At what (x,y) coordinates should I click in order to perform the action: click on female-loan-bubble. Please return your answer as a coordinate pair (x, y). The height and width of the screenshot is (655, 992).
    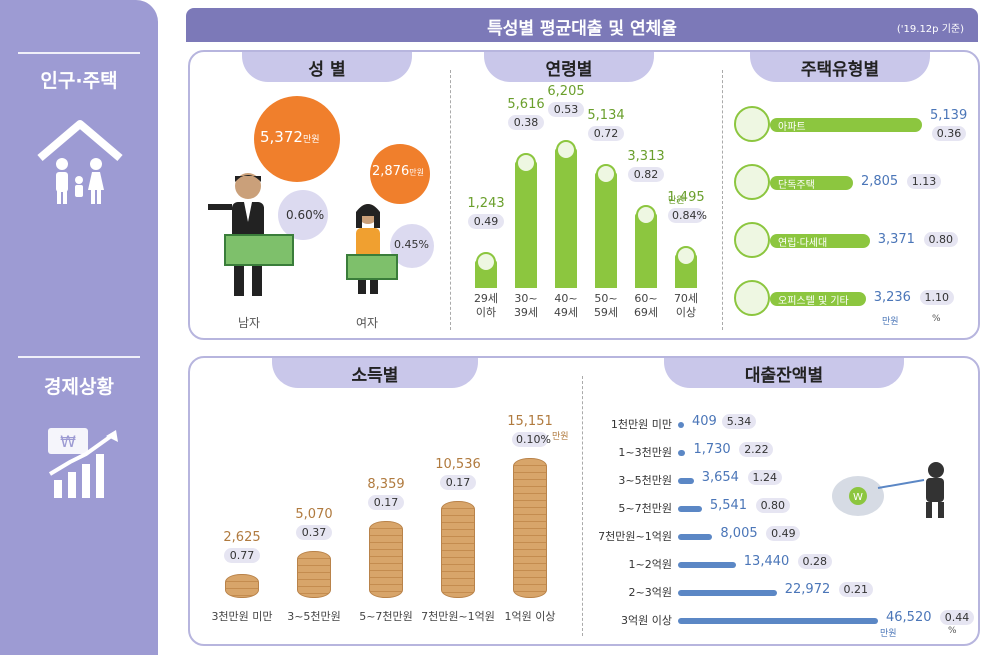
    Looking at the image, I should click on (400, 174).